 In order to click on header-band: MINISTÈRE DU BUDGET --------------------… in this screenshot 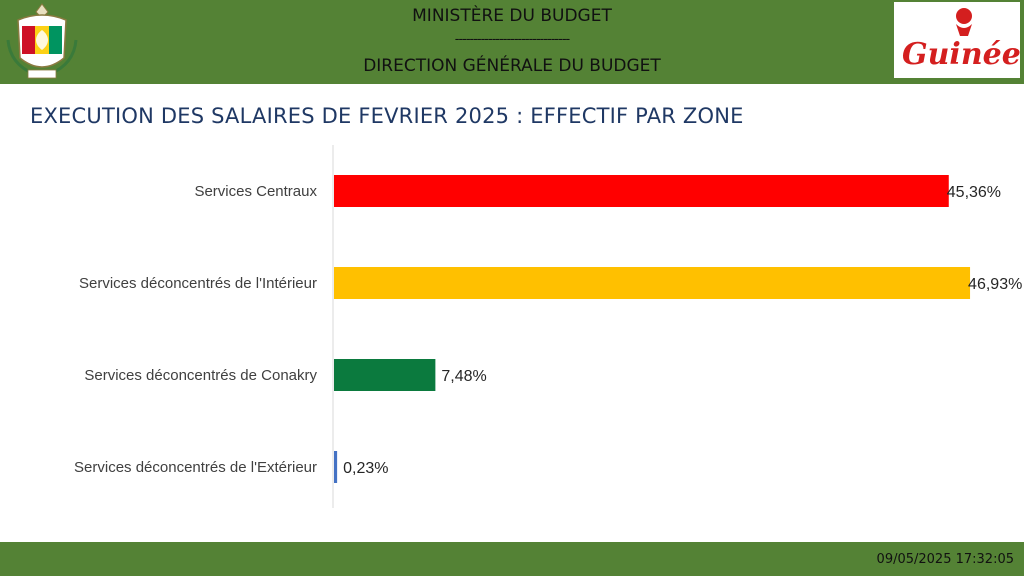, I will do `click(512, 42)`.